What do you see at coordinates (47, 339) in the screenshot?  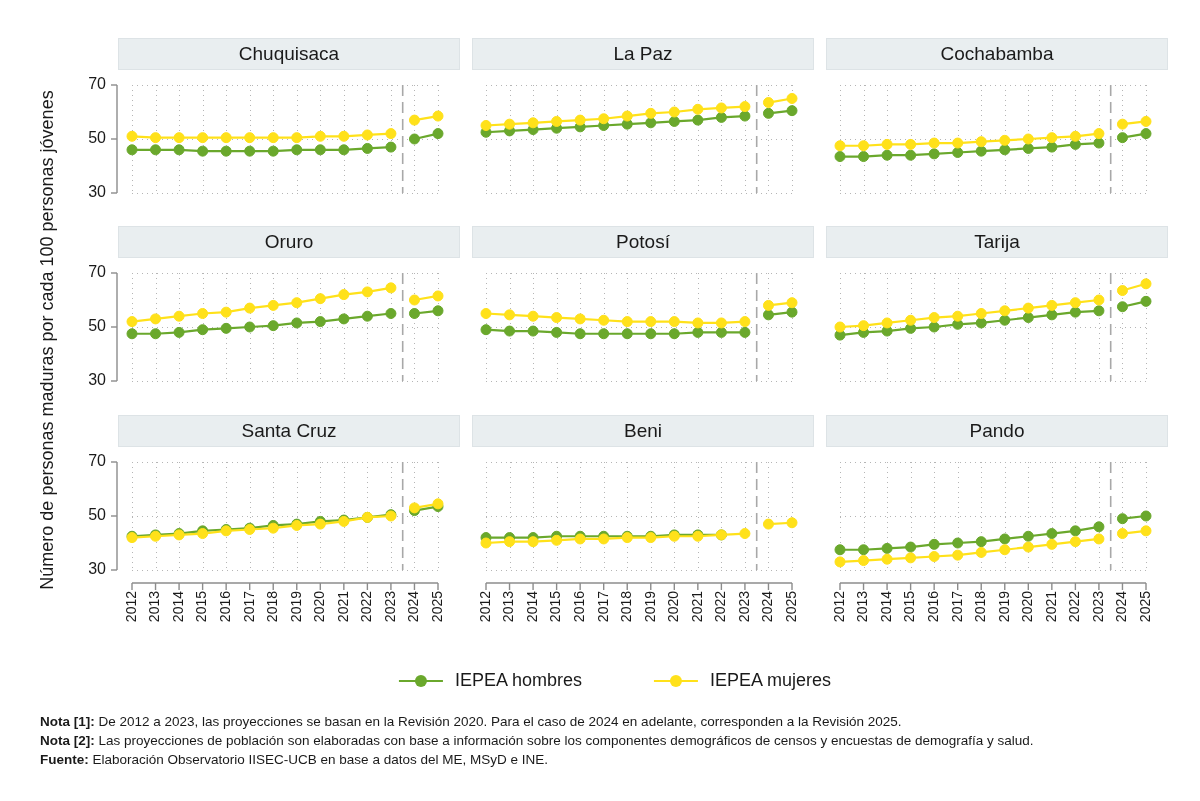 I see `y-axis-title: Número de personas maduras por cada 100 personas jóvenes` at bounding box center [47, 339].